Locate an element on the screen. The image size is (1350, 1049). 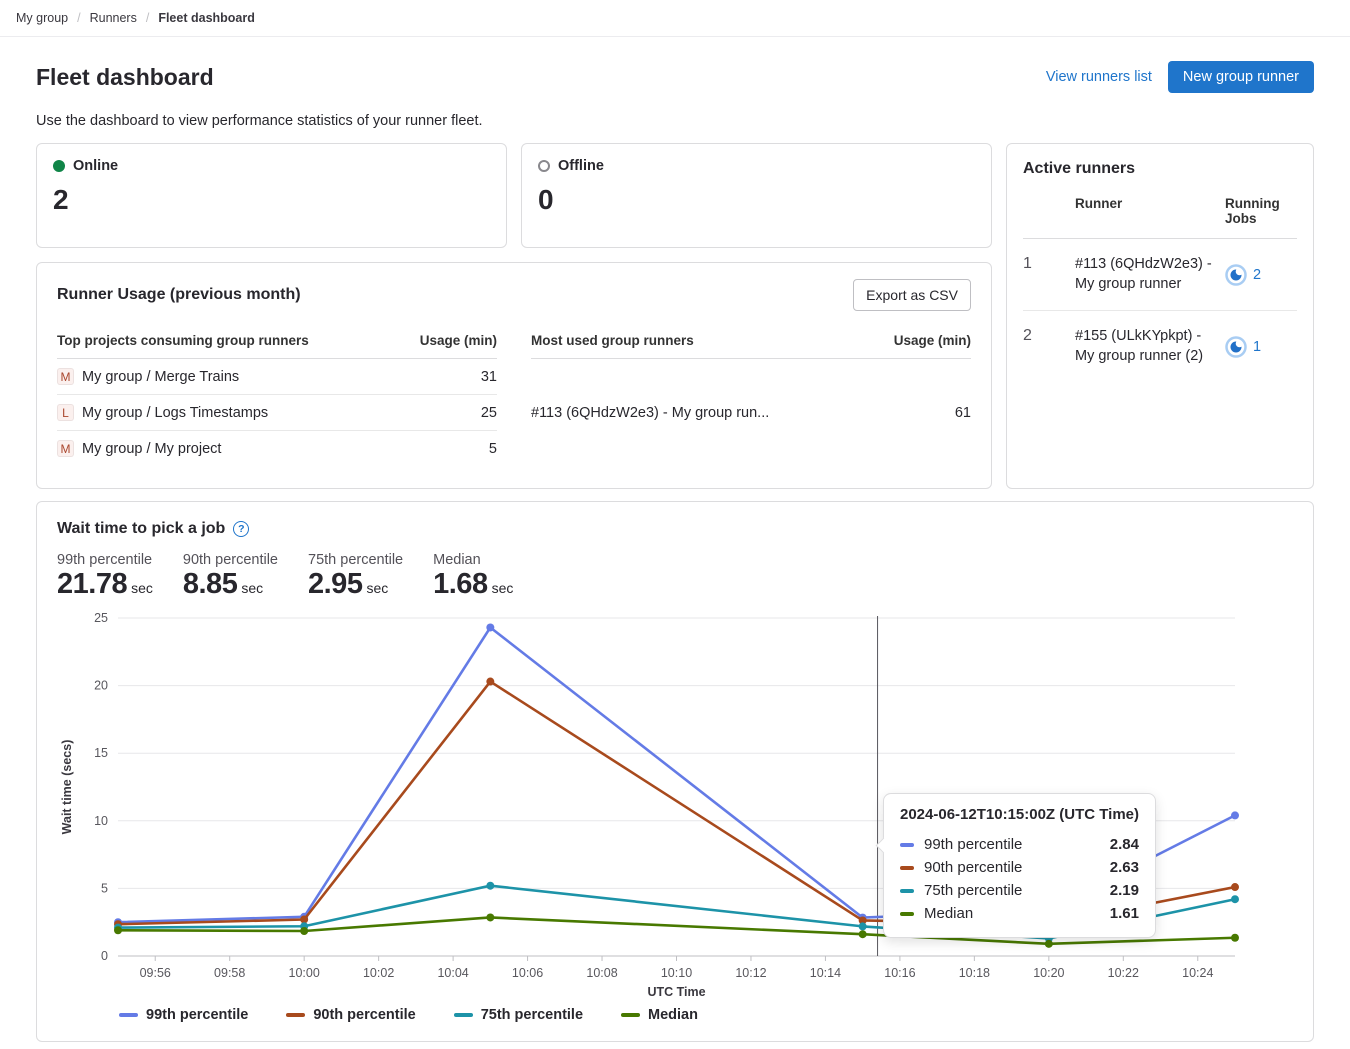
table-row: L My group / Logs Timestamps 25 is located at coordinates (277, 412).